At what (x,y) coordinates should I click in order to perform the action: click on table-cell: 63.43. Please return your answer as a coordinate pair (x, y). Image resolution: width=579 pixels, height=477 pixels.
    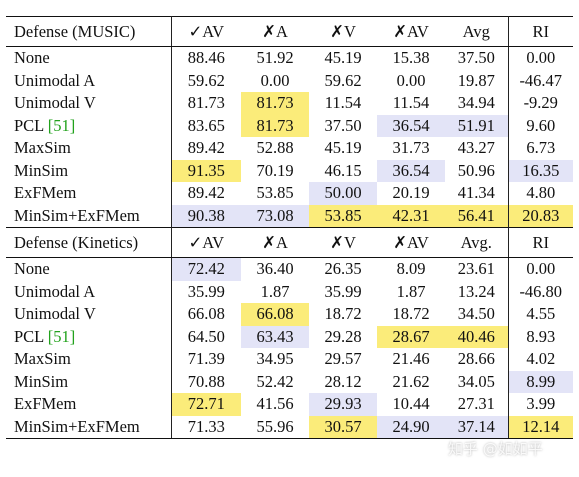
    Looking at the image, I should click on (275, 336).